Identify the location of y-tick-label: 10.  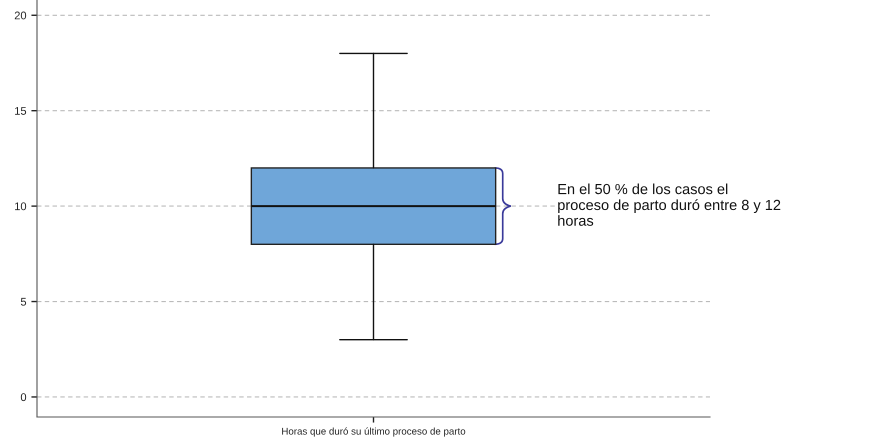
(20, 206).